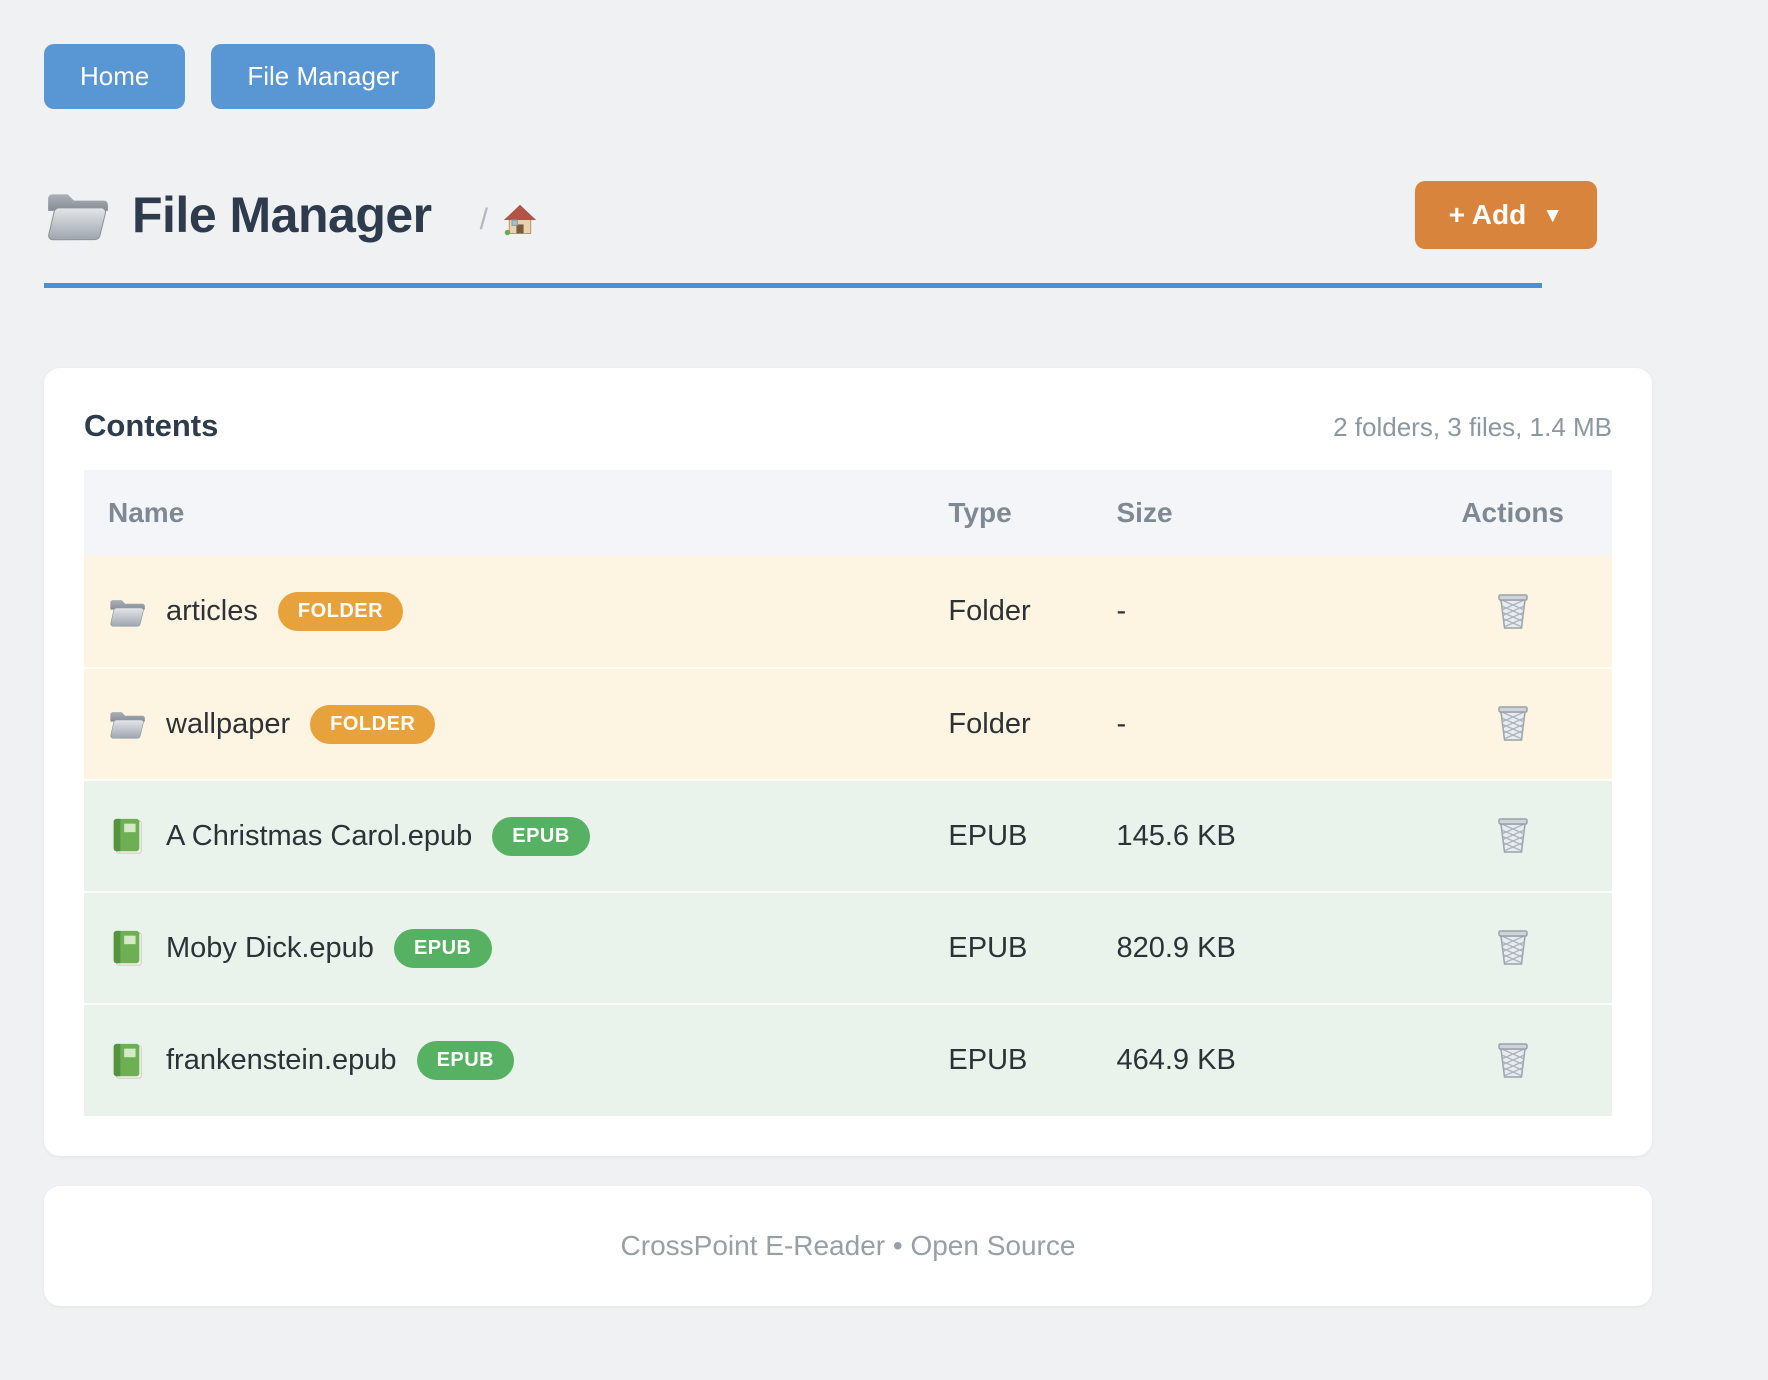  Describe the element at coordinates (323, 76) in the screenshot. I see `file-manager-button: File Manager` at that location.